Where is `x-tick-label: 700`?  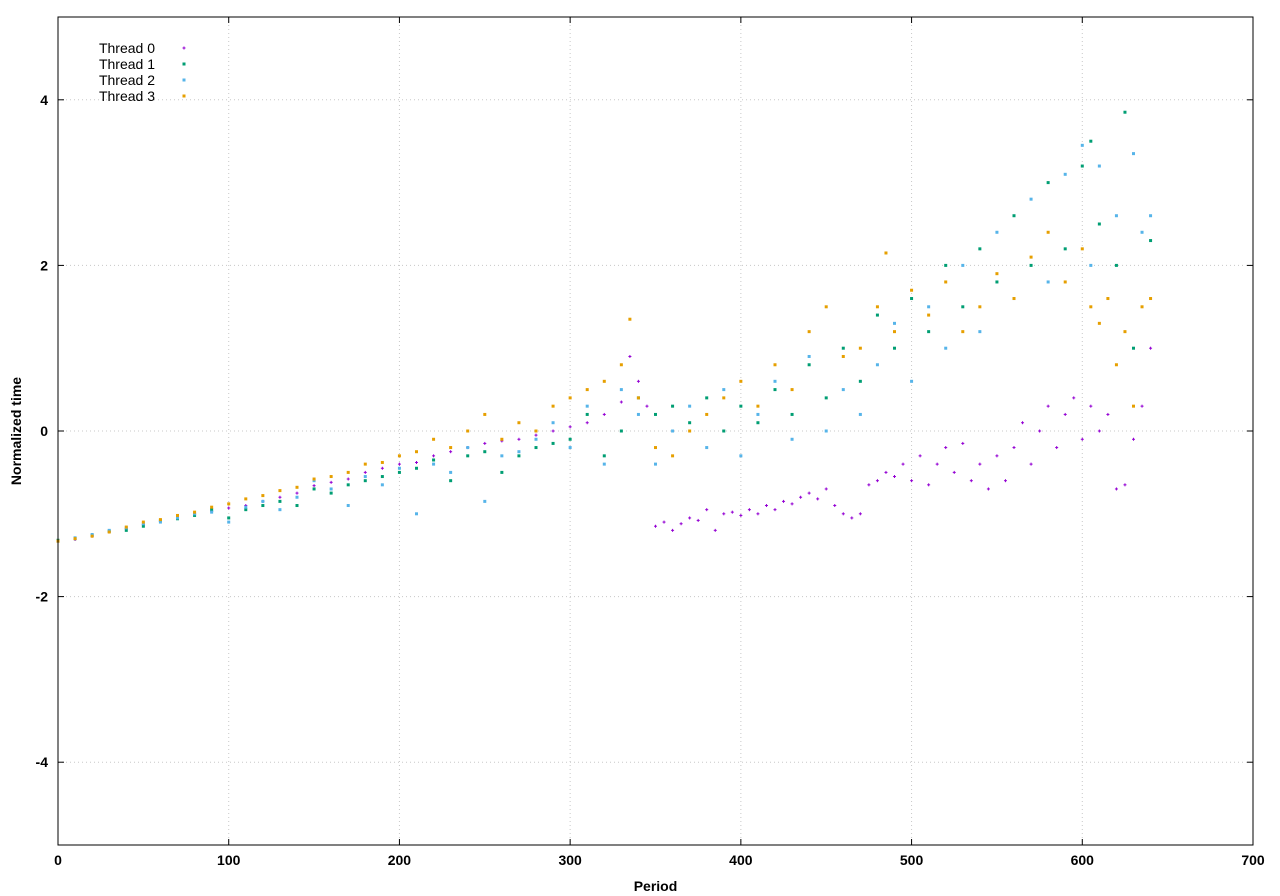
x-tick-label: 700 is located at coordinates (1253, 860).